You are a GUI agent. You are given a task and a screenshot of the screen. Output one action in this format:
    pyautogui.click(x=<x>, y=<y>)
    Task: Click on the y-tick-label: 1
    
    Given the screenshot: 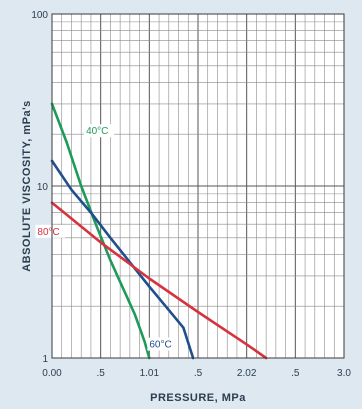 What is the action you would take?
    pyautogui.click(x=45, y=359)
    